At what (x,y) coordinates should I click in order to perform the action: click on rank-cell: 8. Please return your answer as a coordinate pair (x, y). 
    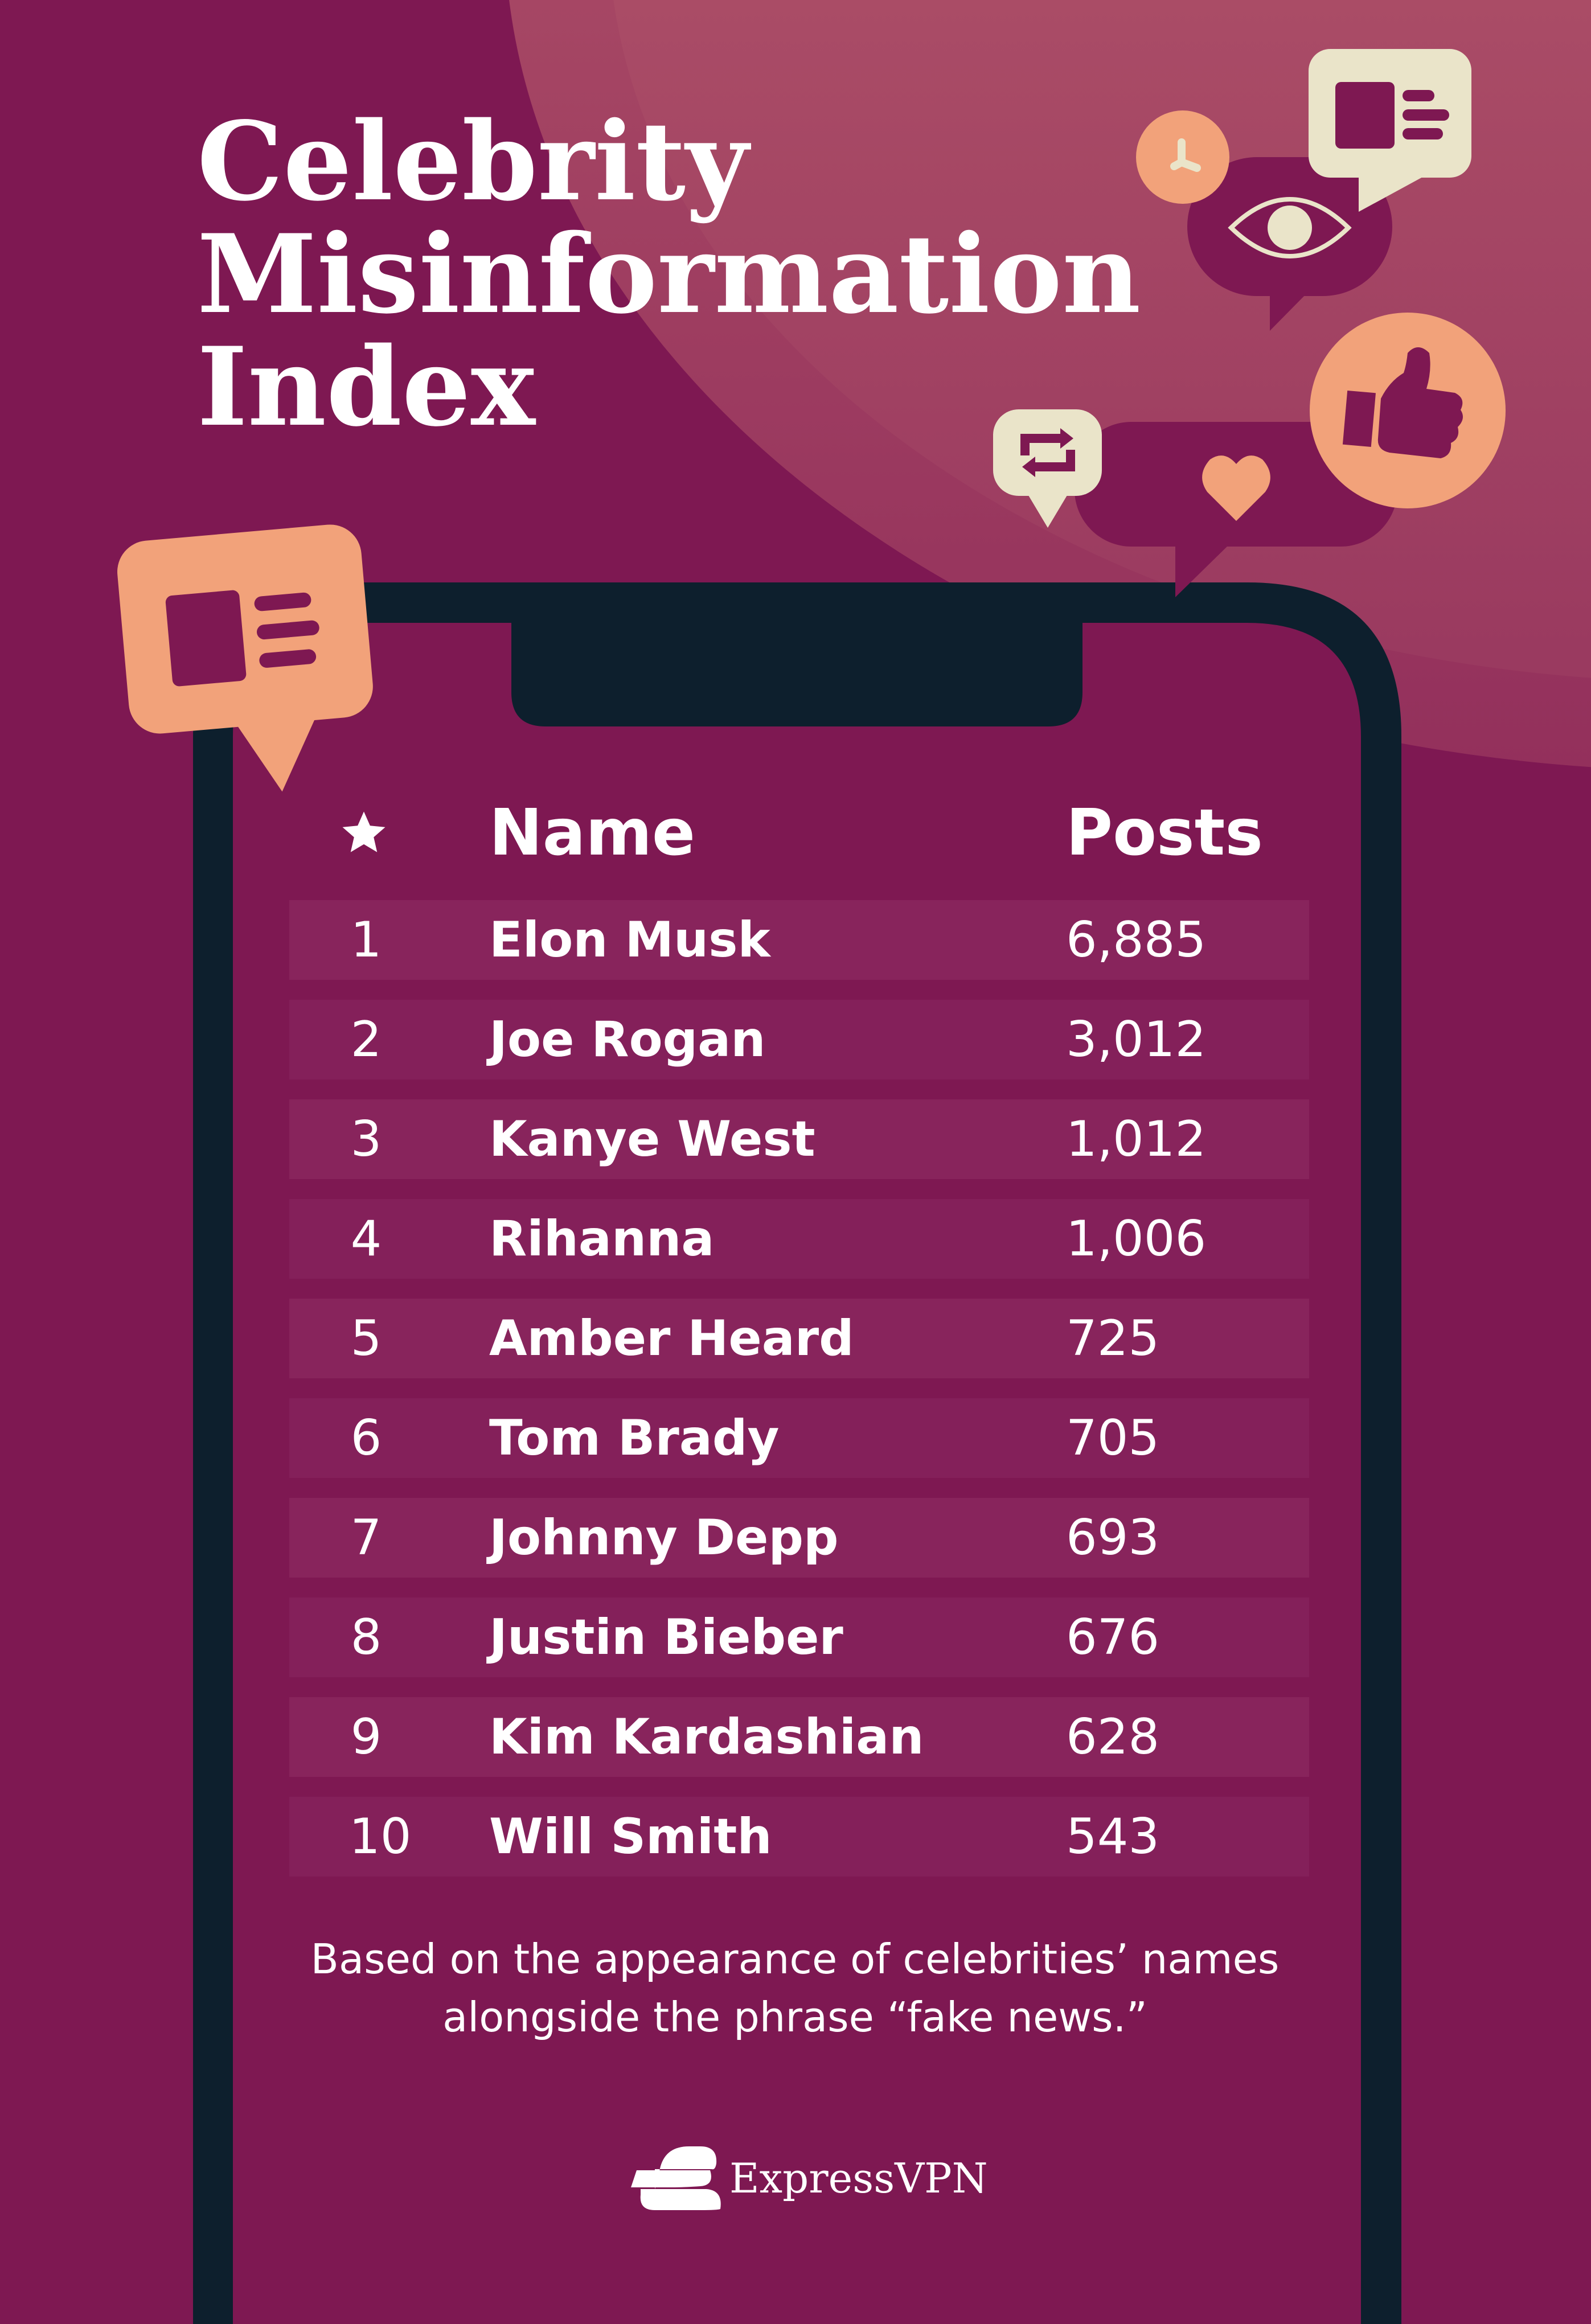
    Looking at the image, I should click on (366, 1637).